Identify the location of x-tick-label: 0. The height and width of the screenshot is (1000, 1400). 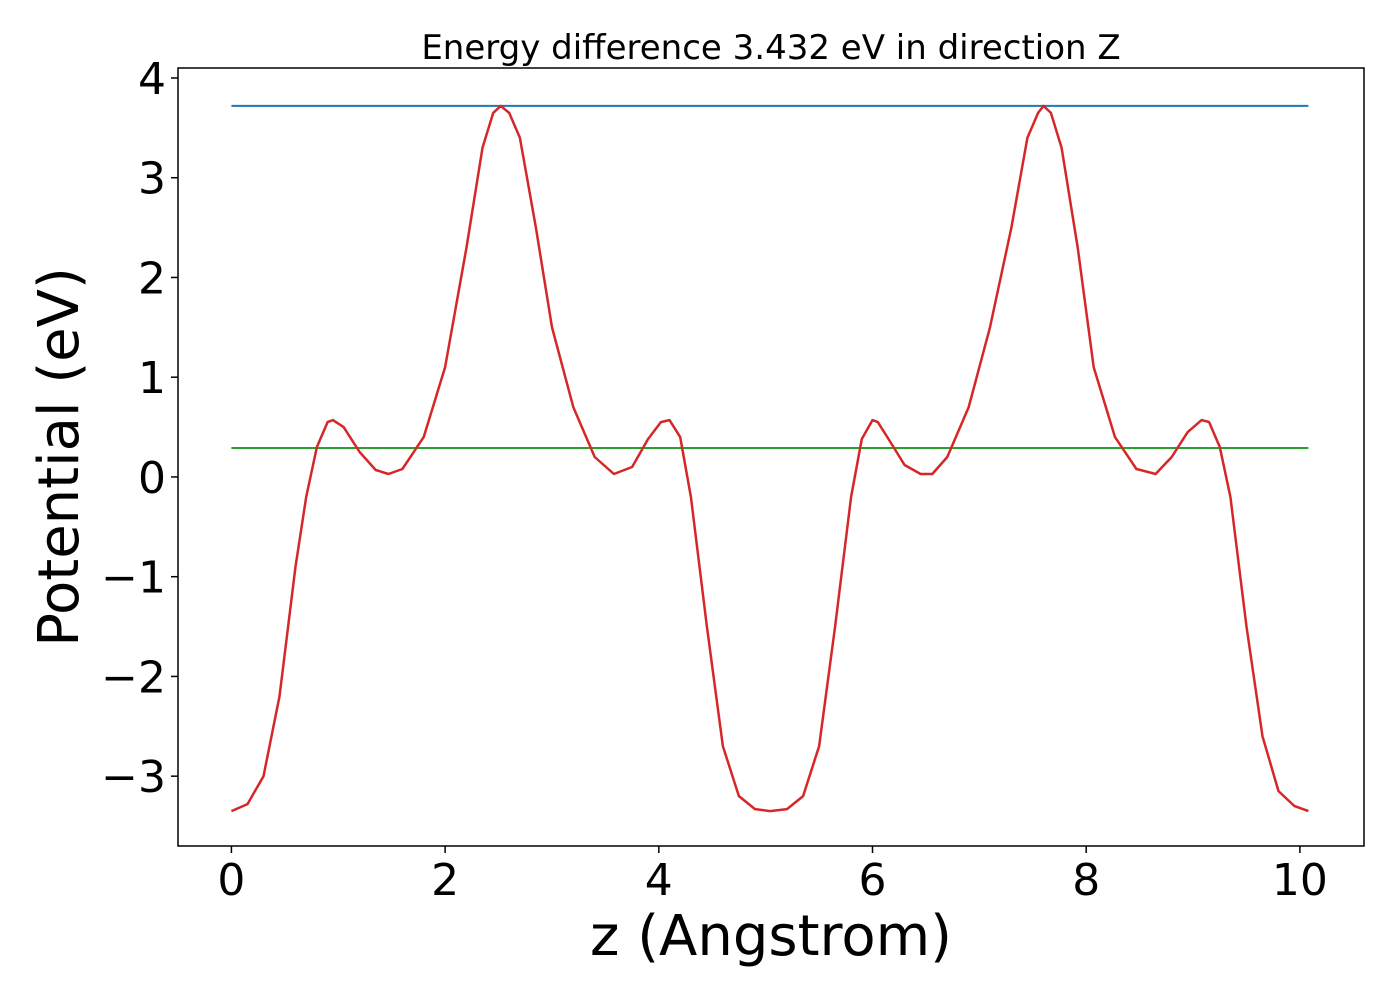
(231, 880).